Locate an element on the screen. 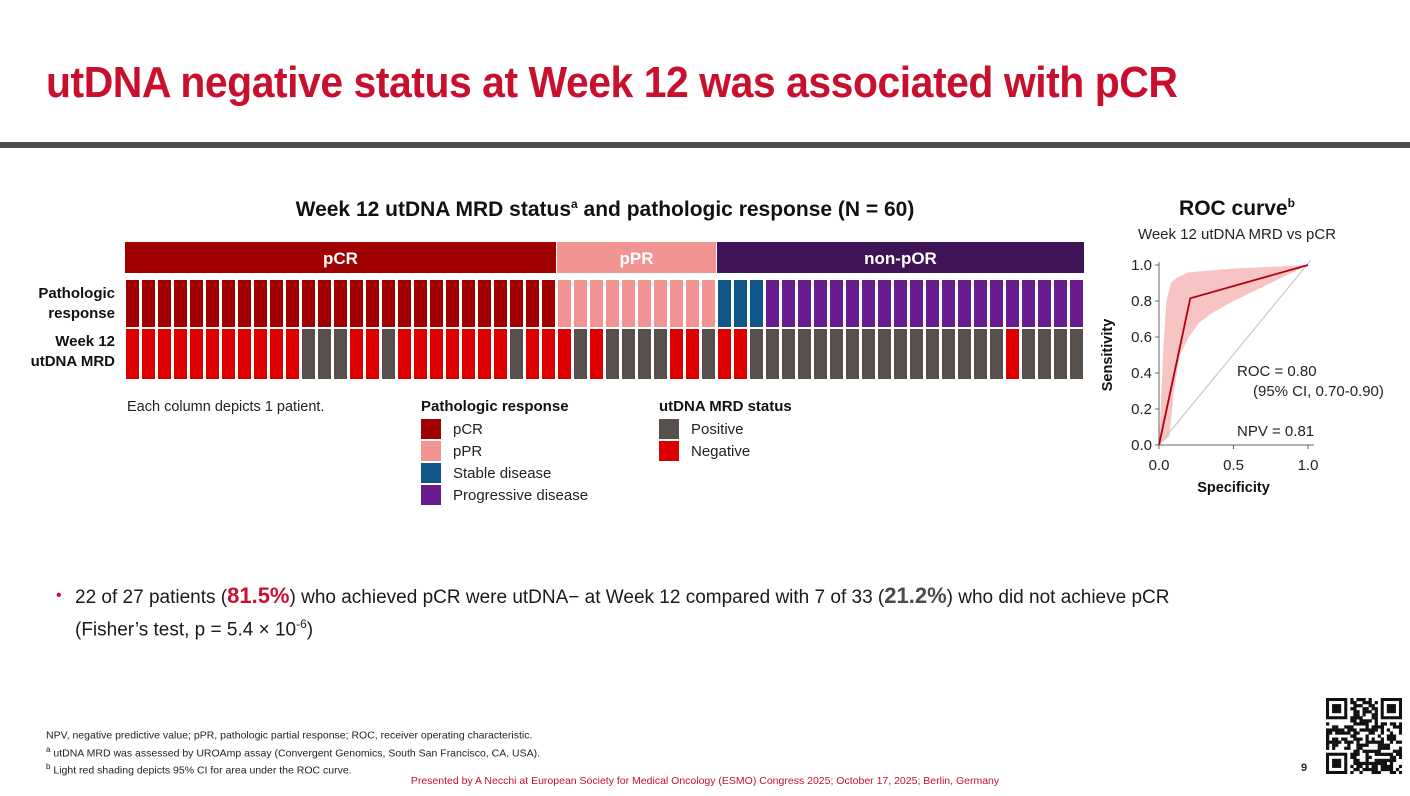 Image resolution: width=1410 pixels, height=796 pixels. highlight-pcr-percent: 81.5% is located at coordinates (258, 595).